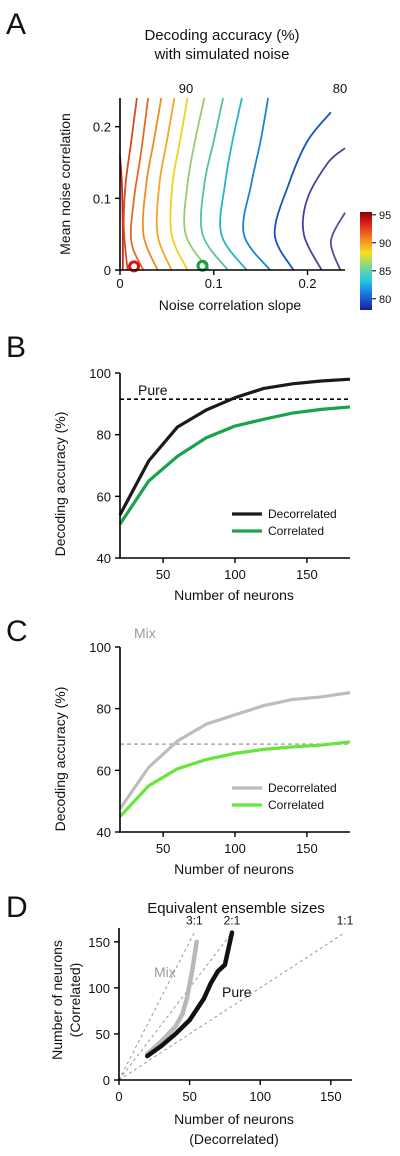 The width and height of the screenshot is (400, 1156). Describe the element at coordinates (60, 484) in the screenshot. I see `panel-b-ylabel: Decoding accuracy (%)` at that location.